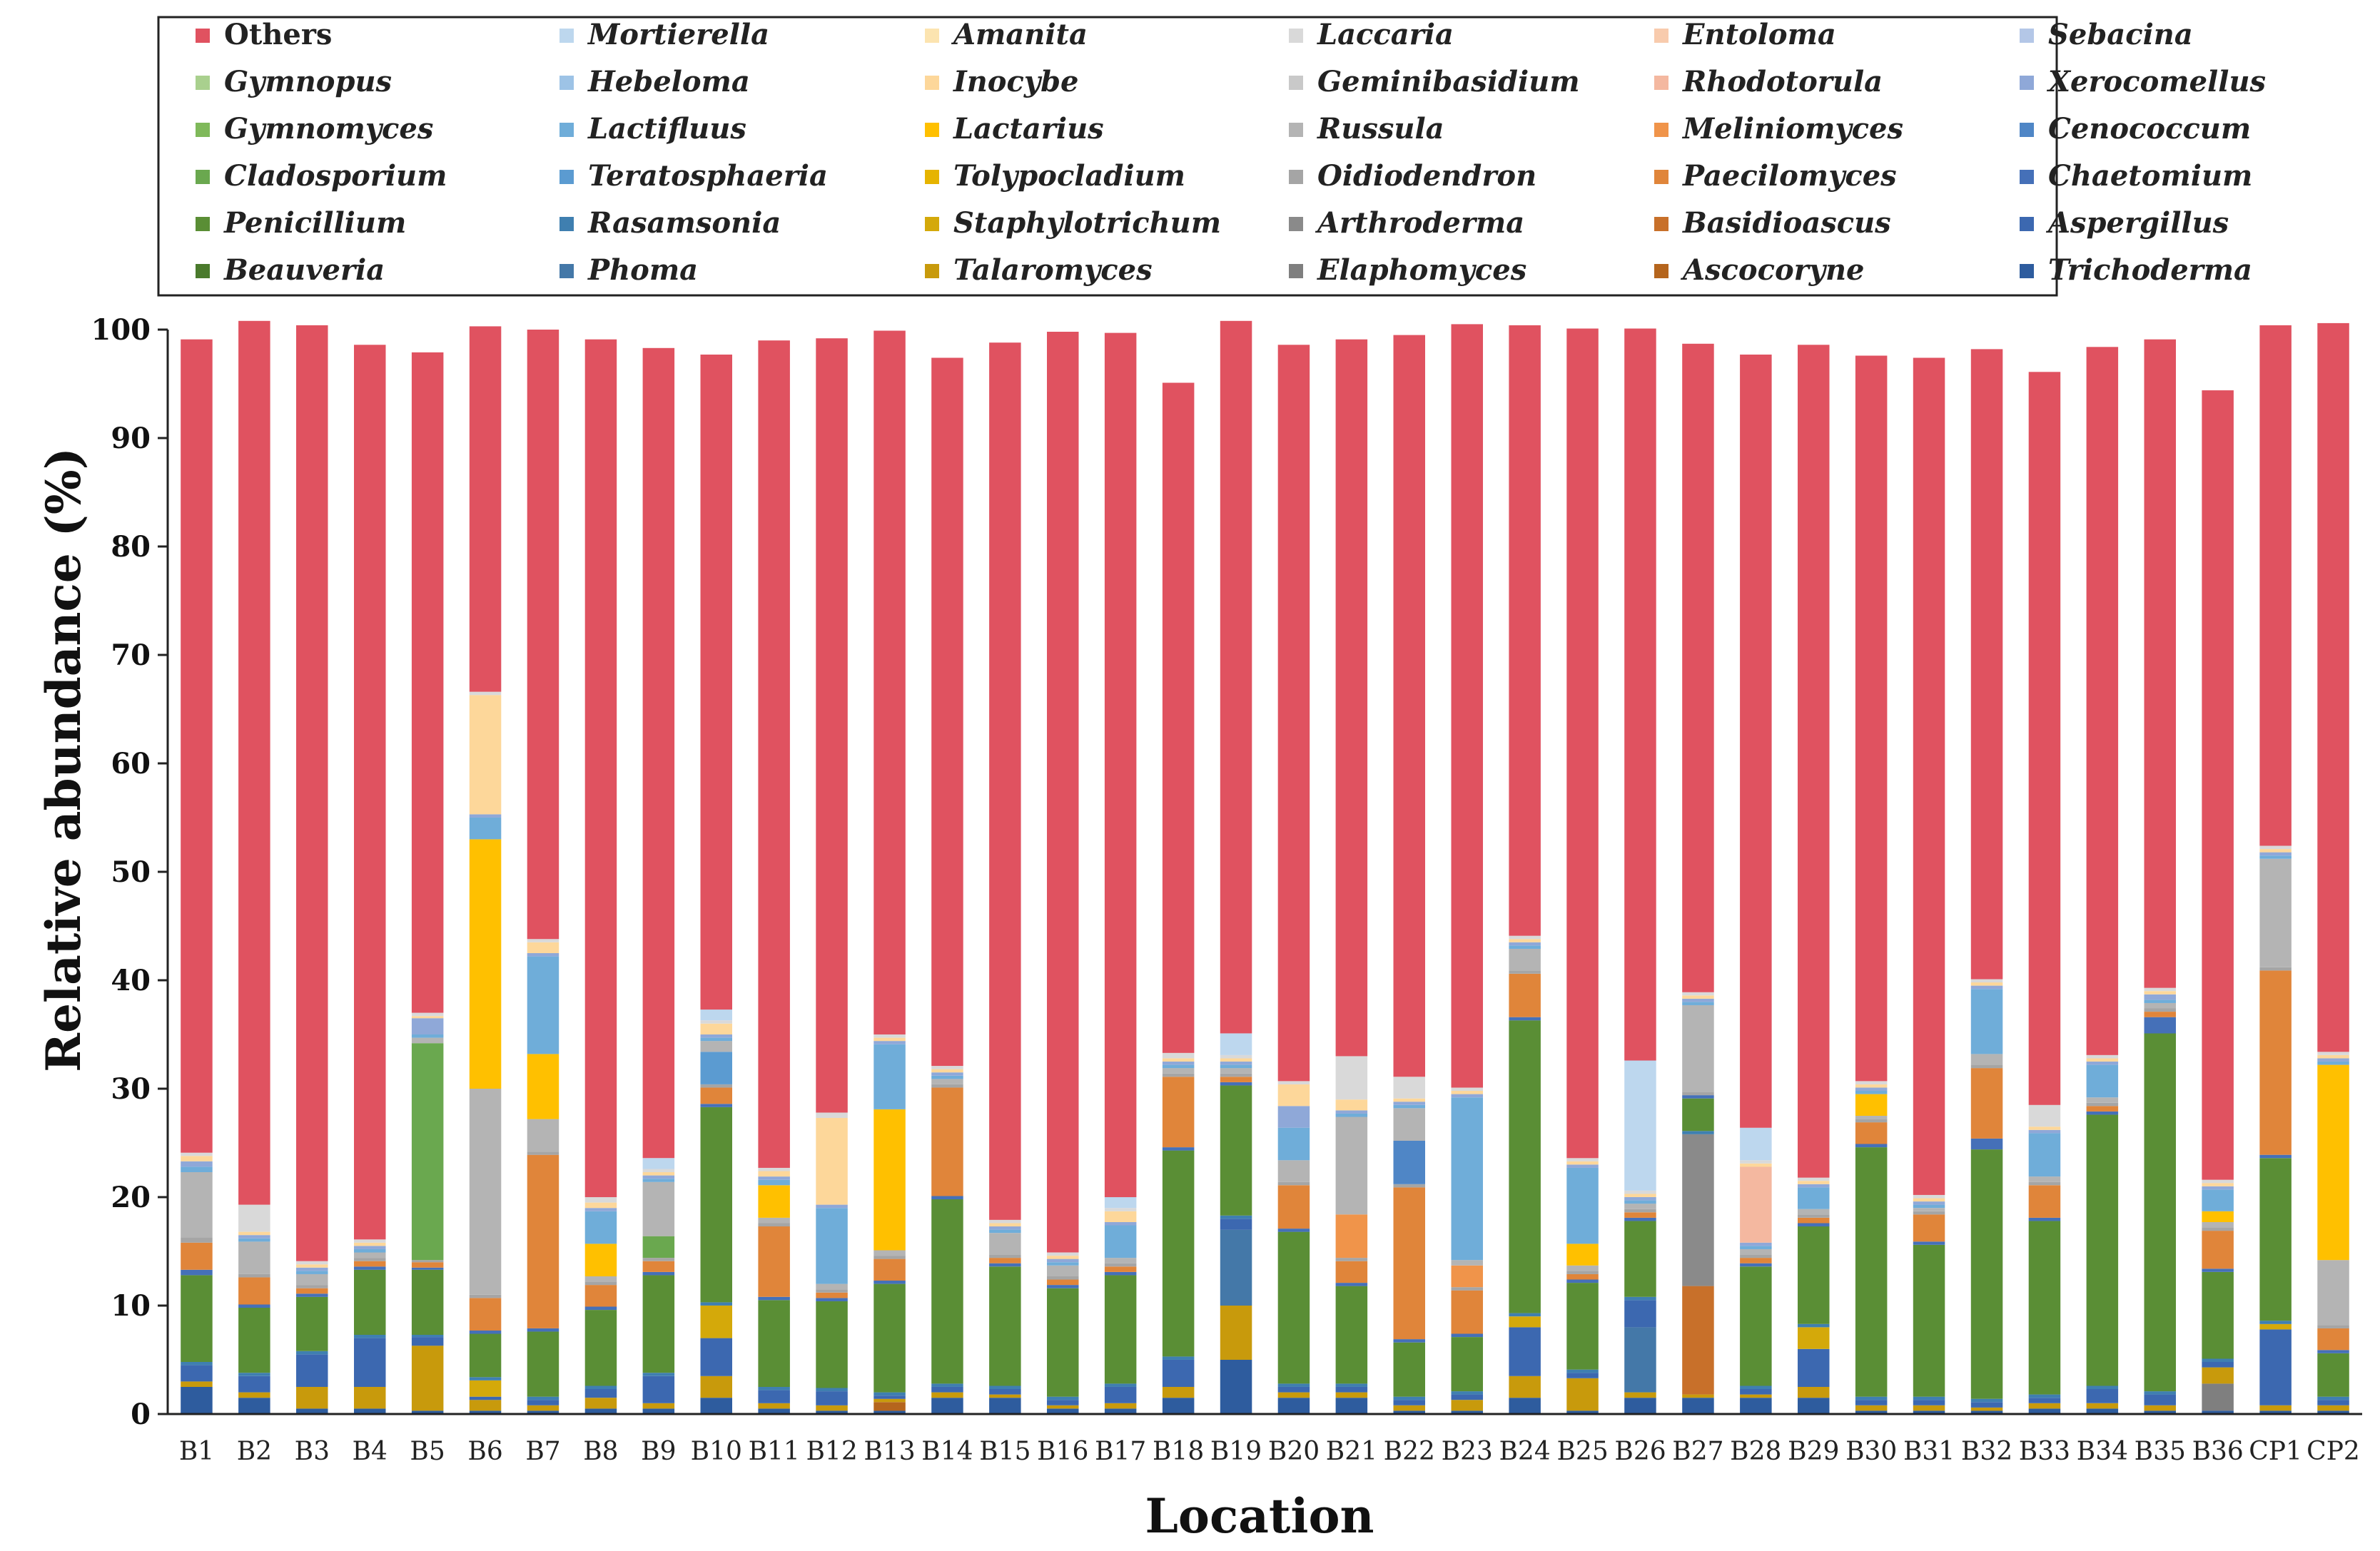  I want to click on bar-segment-B31-laccaria, so click(1929, 1197).